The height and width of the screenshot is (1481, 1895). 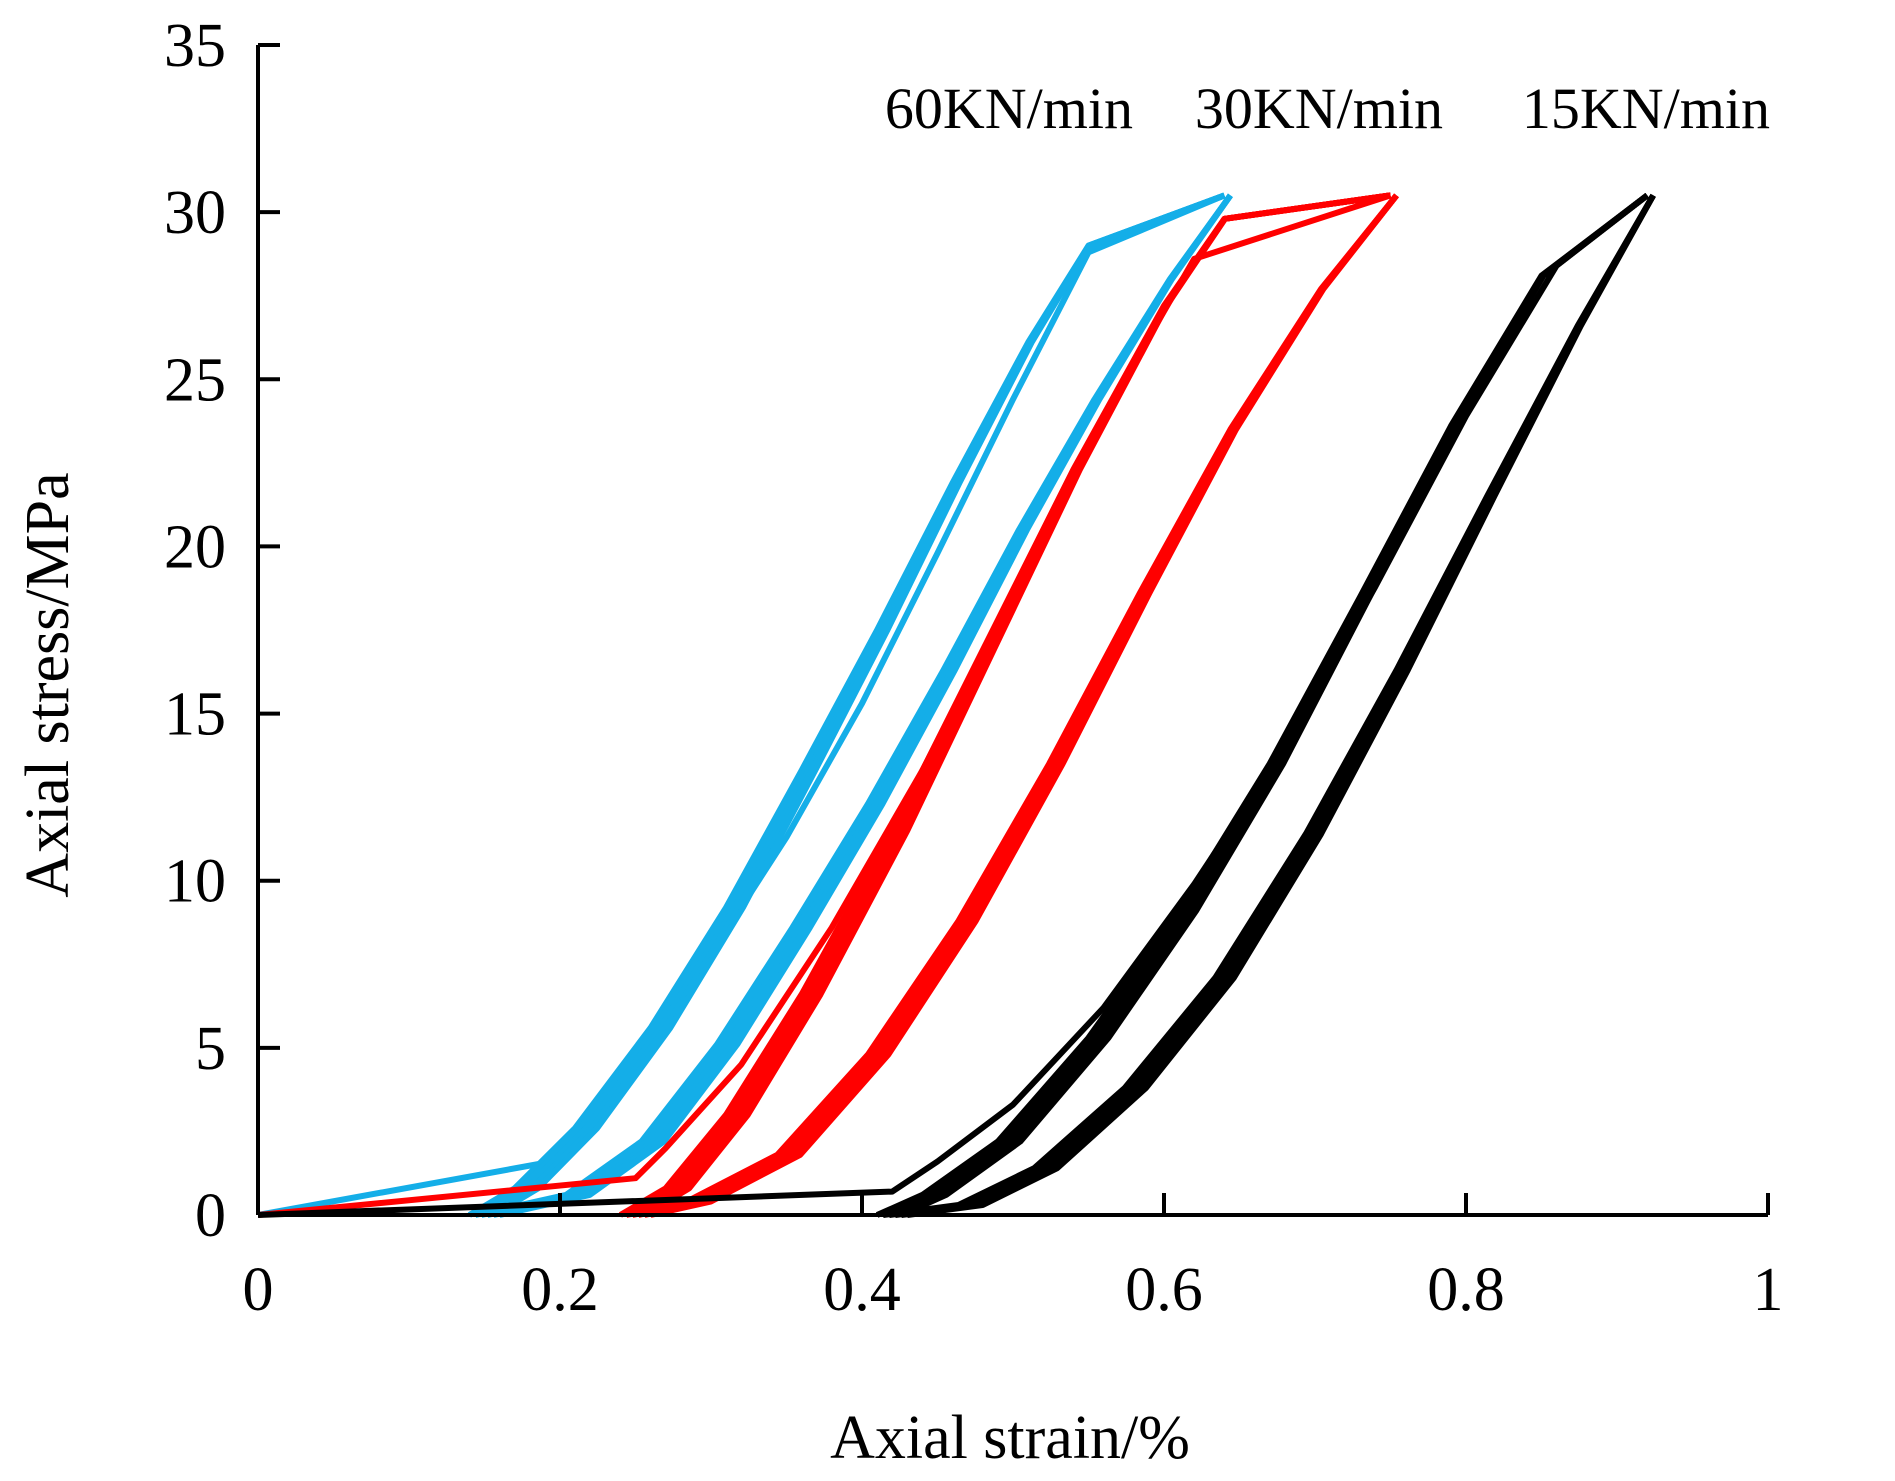 What do you see at coordinates (1319, 108) in the screenshot?
I see `legend-label: 30KN/min` at bounding box center [1319, 108].